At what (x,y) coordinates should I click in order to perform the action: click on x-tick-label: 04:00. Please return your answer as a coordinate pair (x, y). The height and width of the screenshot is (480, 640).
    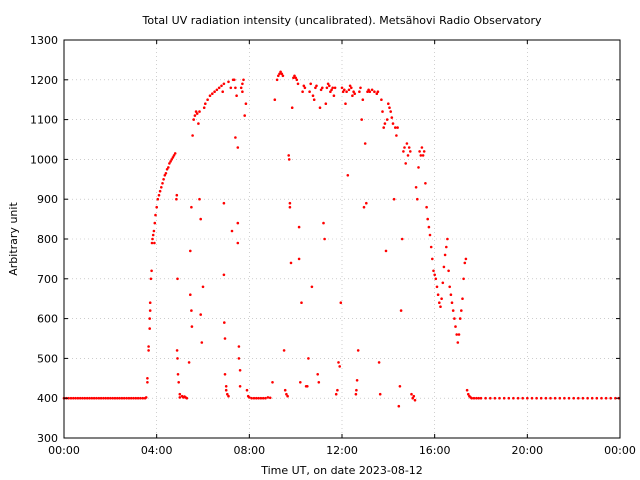
    Looking at the image, I should click on (157, 450).